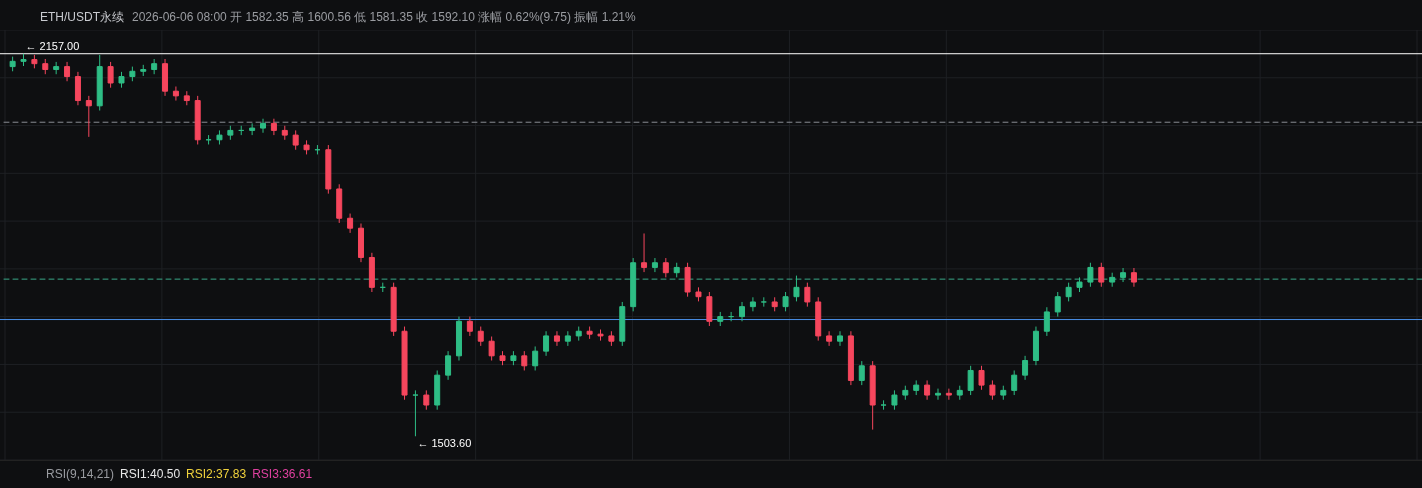  What do you see at coordinates (384, 17) in the screenshot?
I see `chart-subtitle: 2026-06-06 08:00 开 1582.35 高 1600.56 低 1581.35 收 1592.10 涨幅 0.62%(9.75) 振幅 1.21%` at bounding box center [384, 17].